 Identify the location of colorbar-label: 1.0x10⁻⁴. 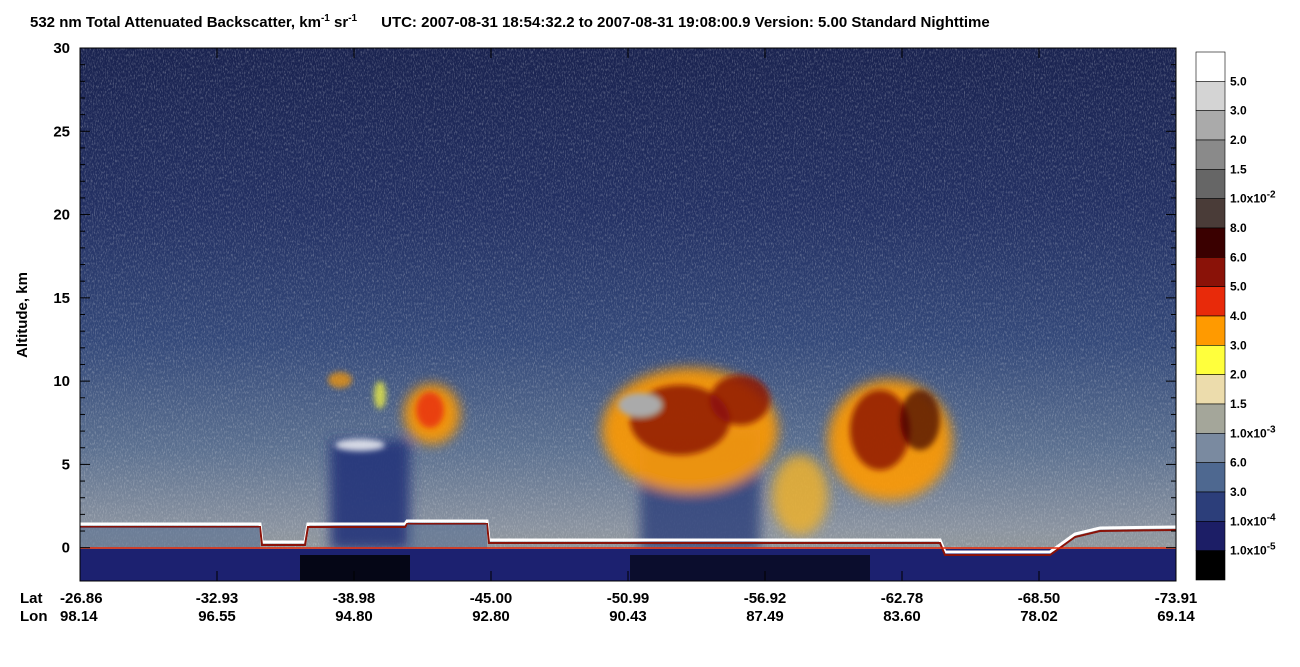
(1253, 520).